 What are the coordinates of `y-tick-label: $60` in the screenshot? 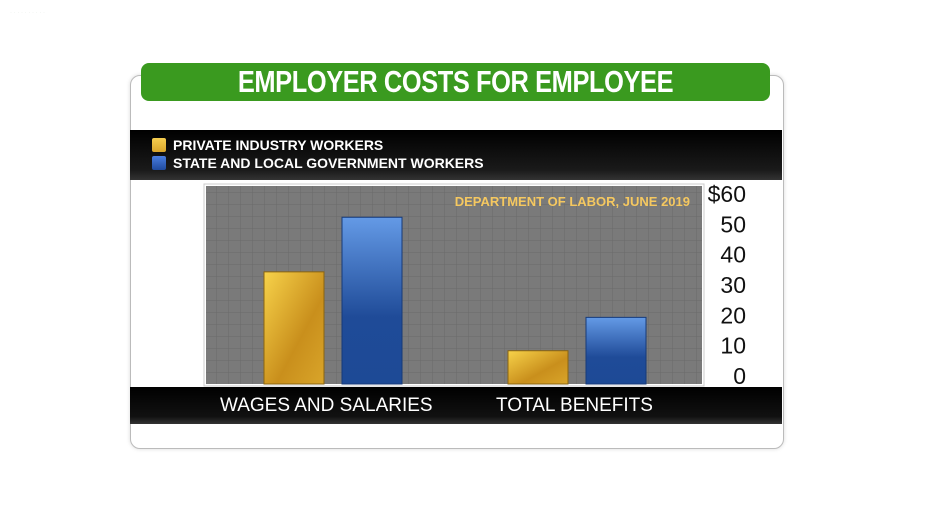 It's located at (727, 194).